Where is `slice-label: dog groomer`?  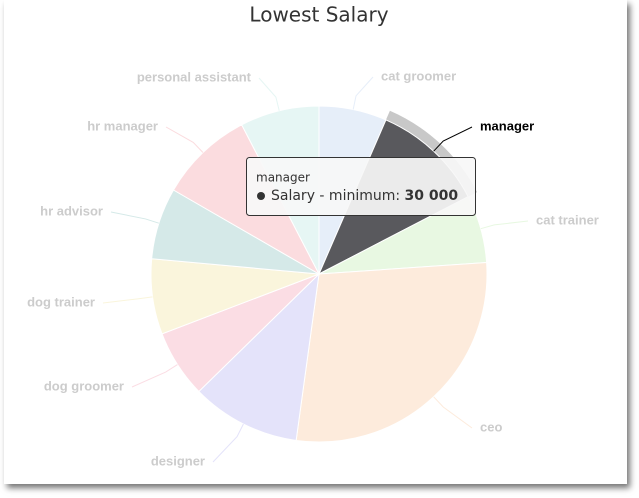
slice-label: dog groomer is located at coordinates (84, 385).